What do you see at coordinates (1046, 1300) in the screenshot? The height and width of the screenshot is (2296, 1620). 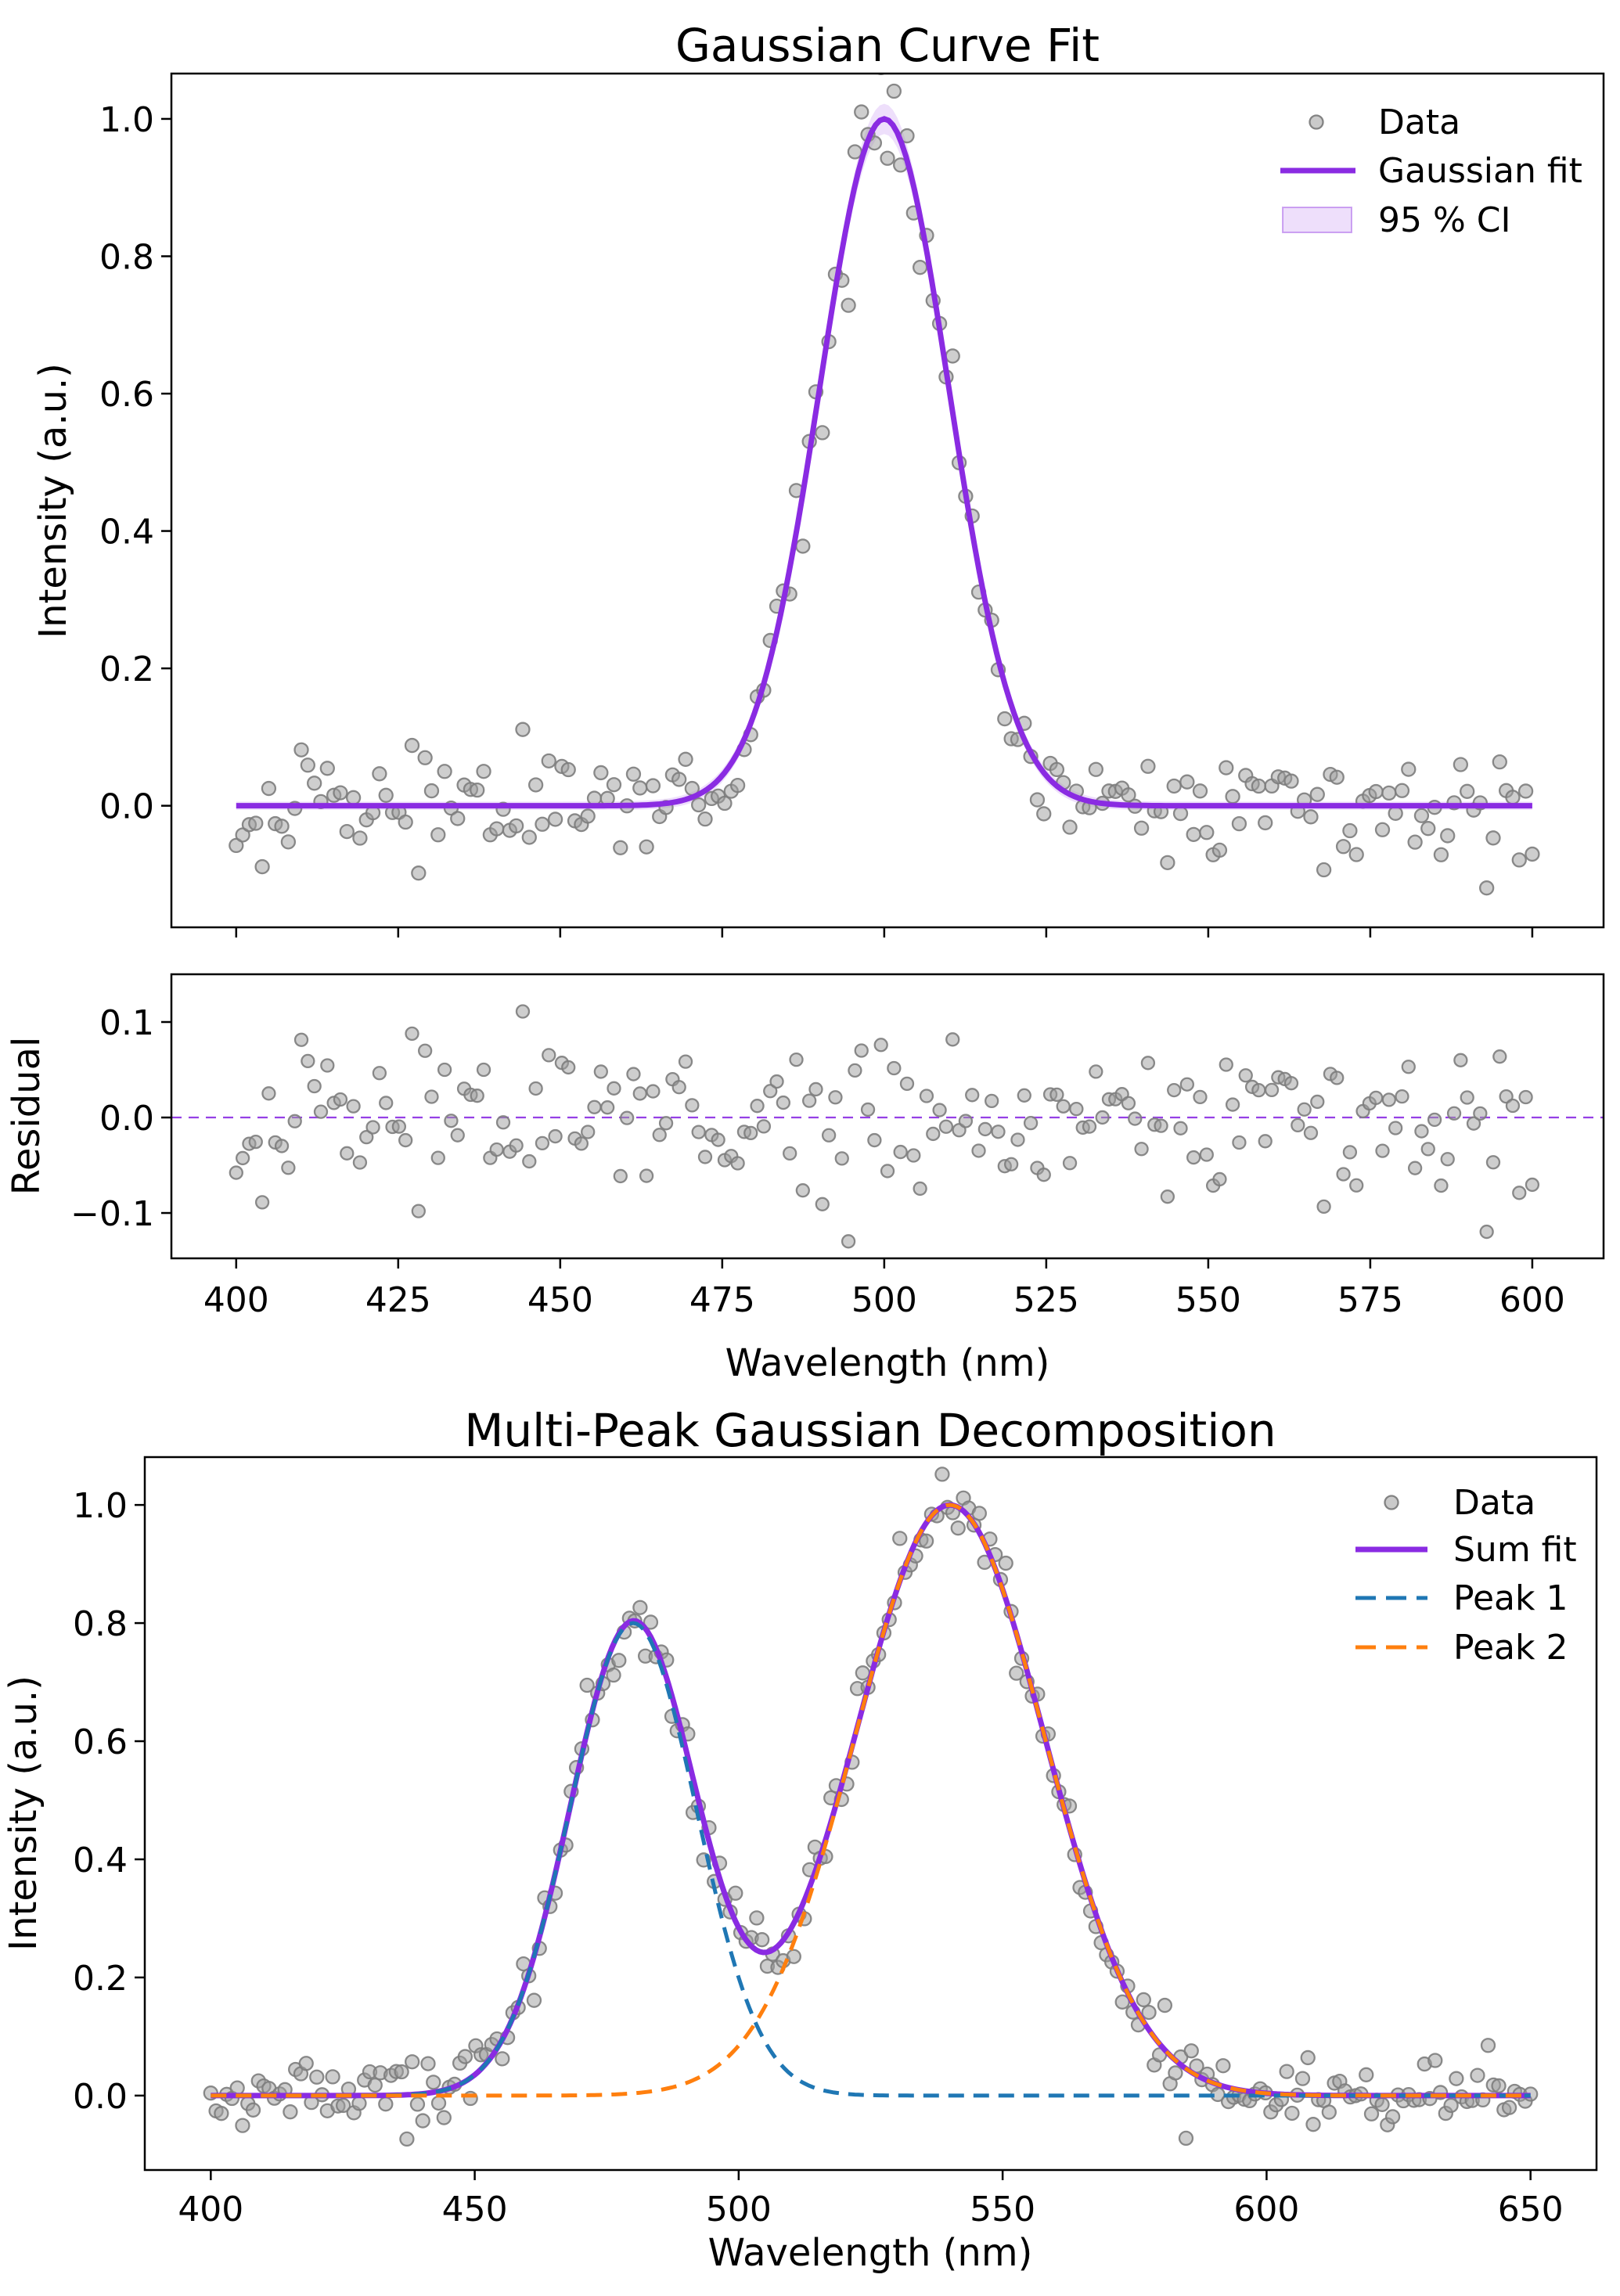 I see `x-tick-label: 525` at bounding box center [1046, 1300].